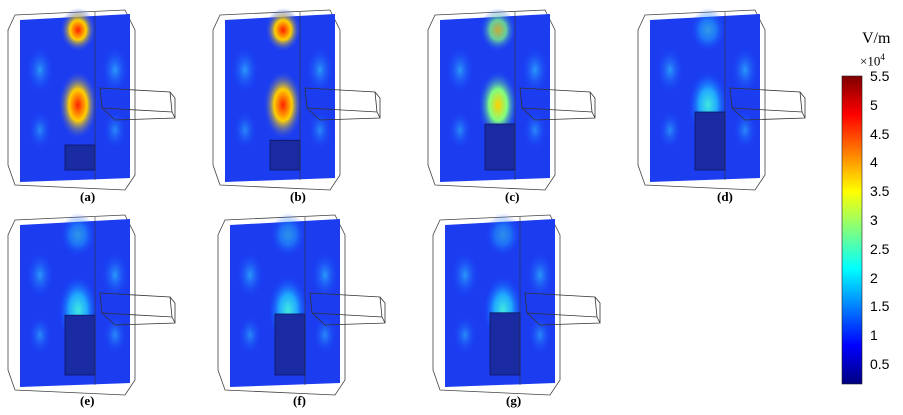 Image resolution: width=903 pixels, height=415 pixels. I want to click on field-plot-g, so click(525, 310).